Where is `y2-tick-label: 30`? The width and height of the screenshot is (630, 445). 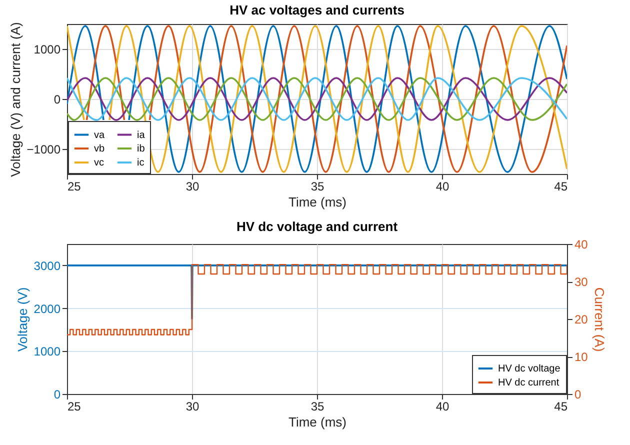 y2-tick-label: 30 is located at coordinates (581, 282).